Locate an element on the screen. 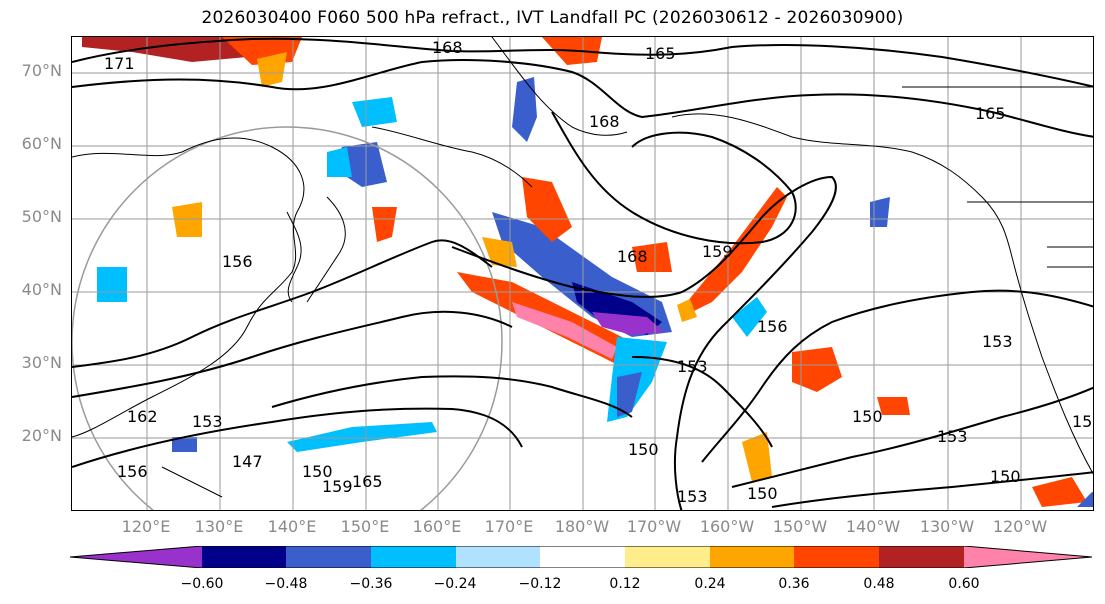  lon-label-130e: 130°E is located at coordinates (219, 526).